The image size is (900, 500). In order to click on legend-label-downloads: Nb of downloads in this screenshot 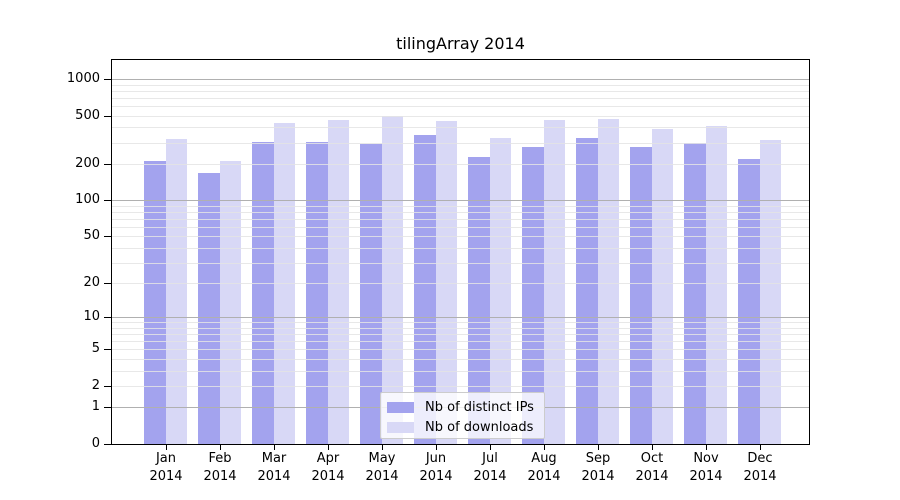, I will do `click(479, 427)`.